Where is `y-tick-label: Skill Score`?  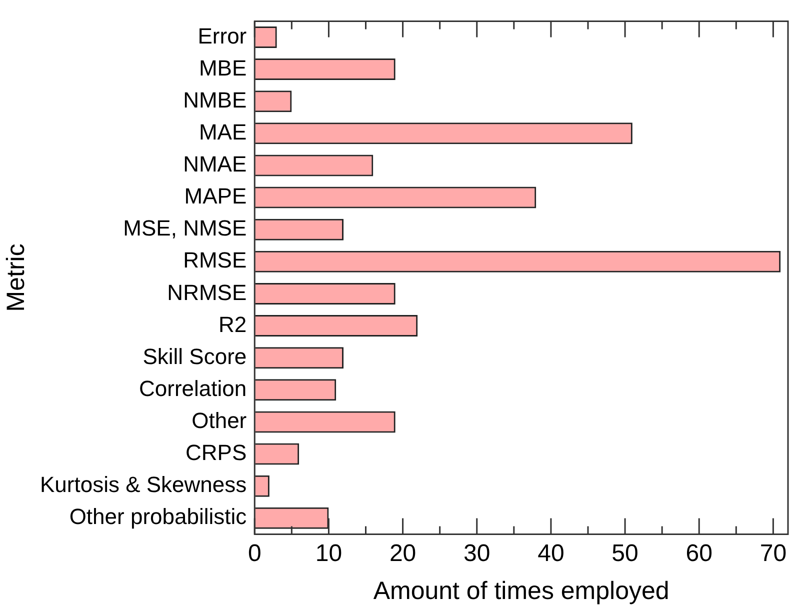 y-tick-label: Skill Score is located at coordinates (194, 356).